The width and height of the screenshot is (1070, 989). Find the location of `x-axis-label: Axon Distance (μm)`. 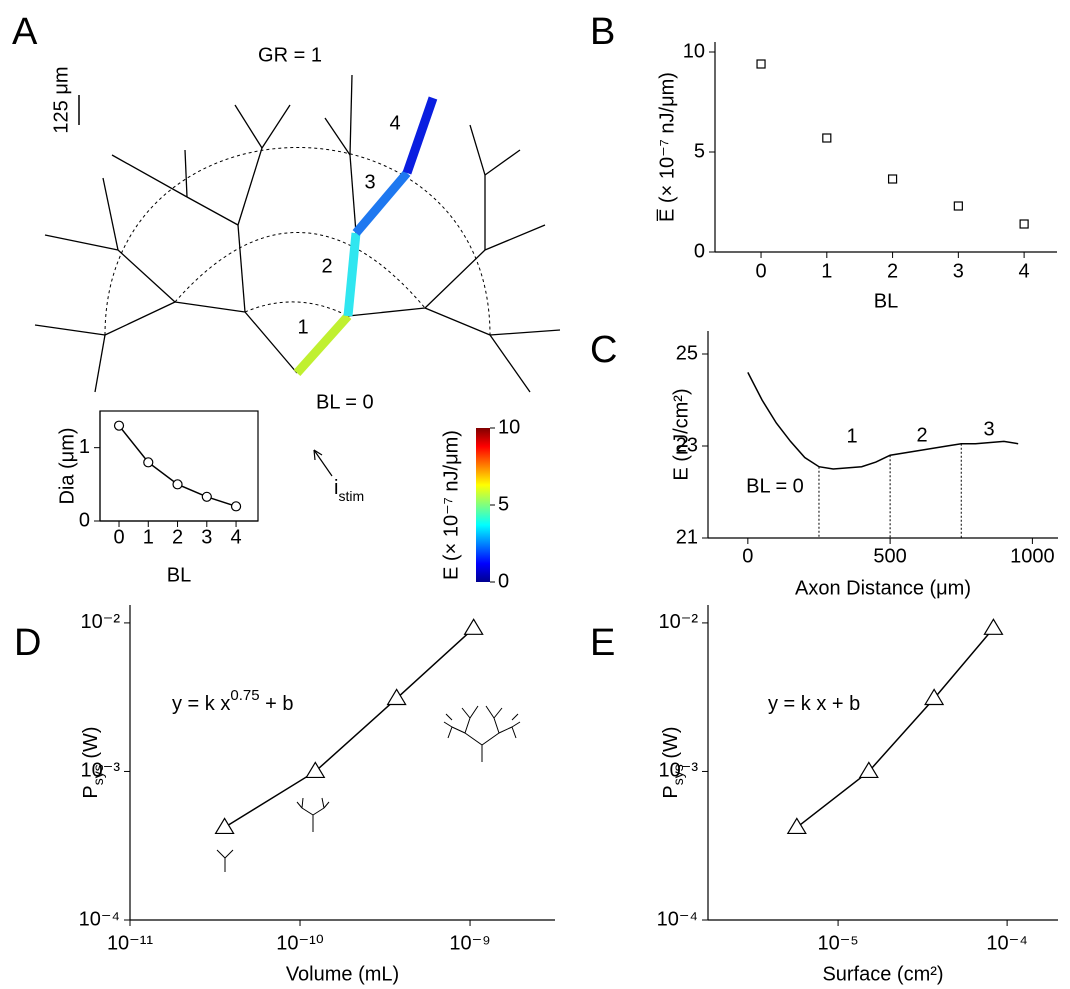

x-axis-label: Axon Distance (μm) is located at coordinates (883, 588).